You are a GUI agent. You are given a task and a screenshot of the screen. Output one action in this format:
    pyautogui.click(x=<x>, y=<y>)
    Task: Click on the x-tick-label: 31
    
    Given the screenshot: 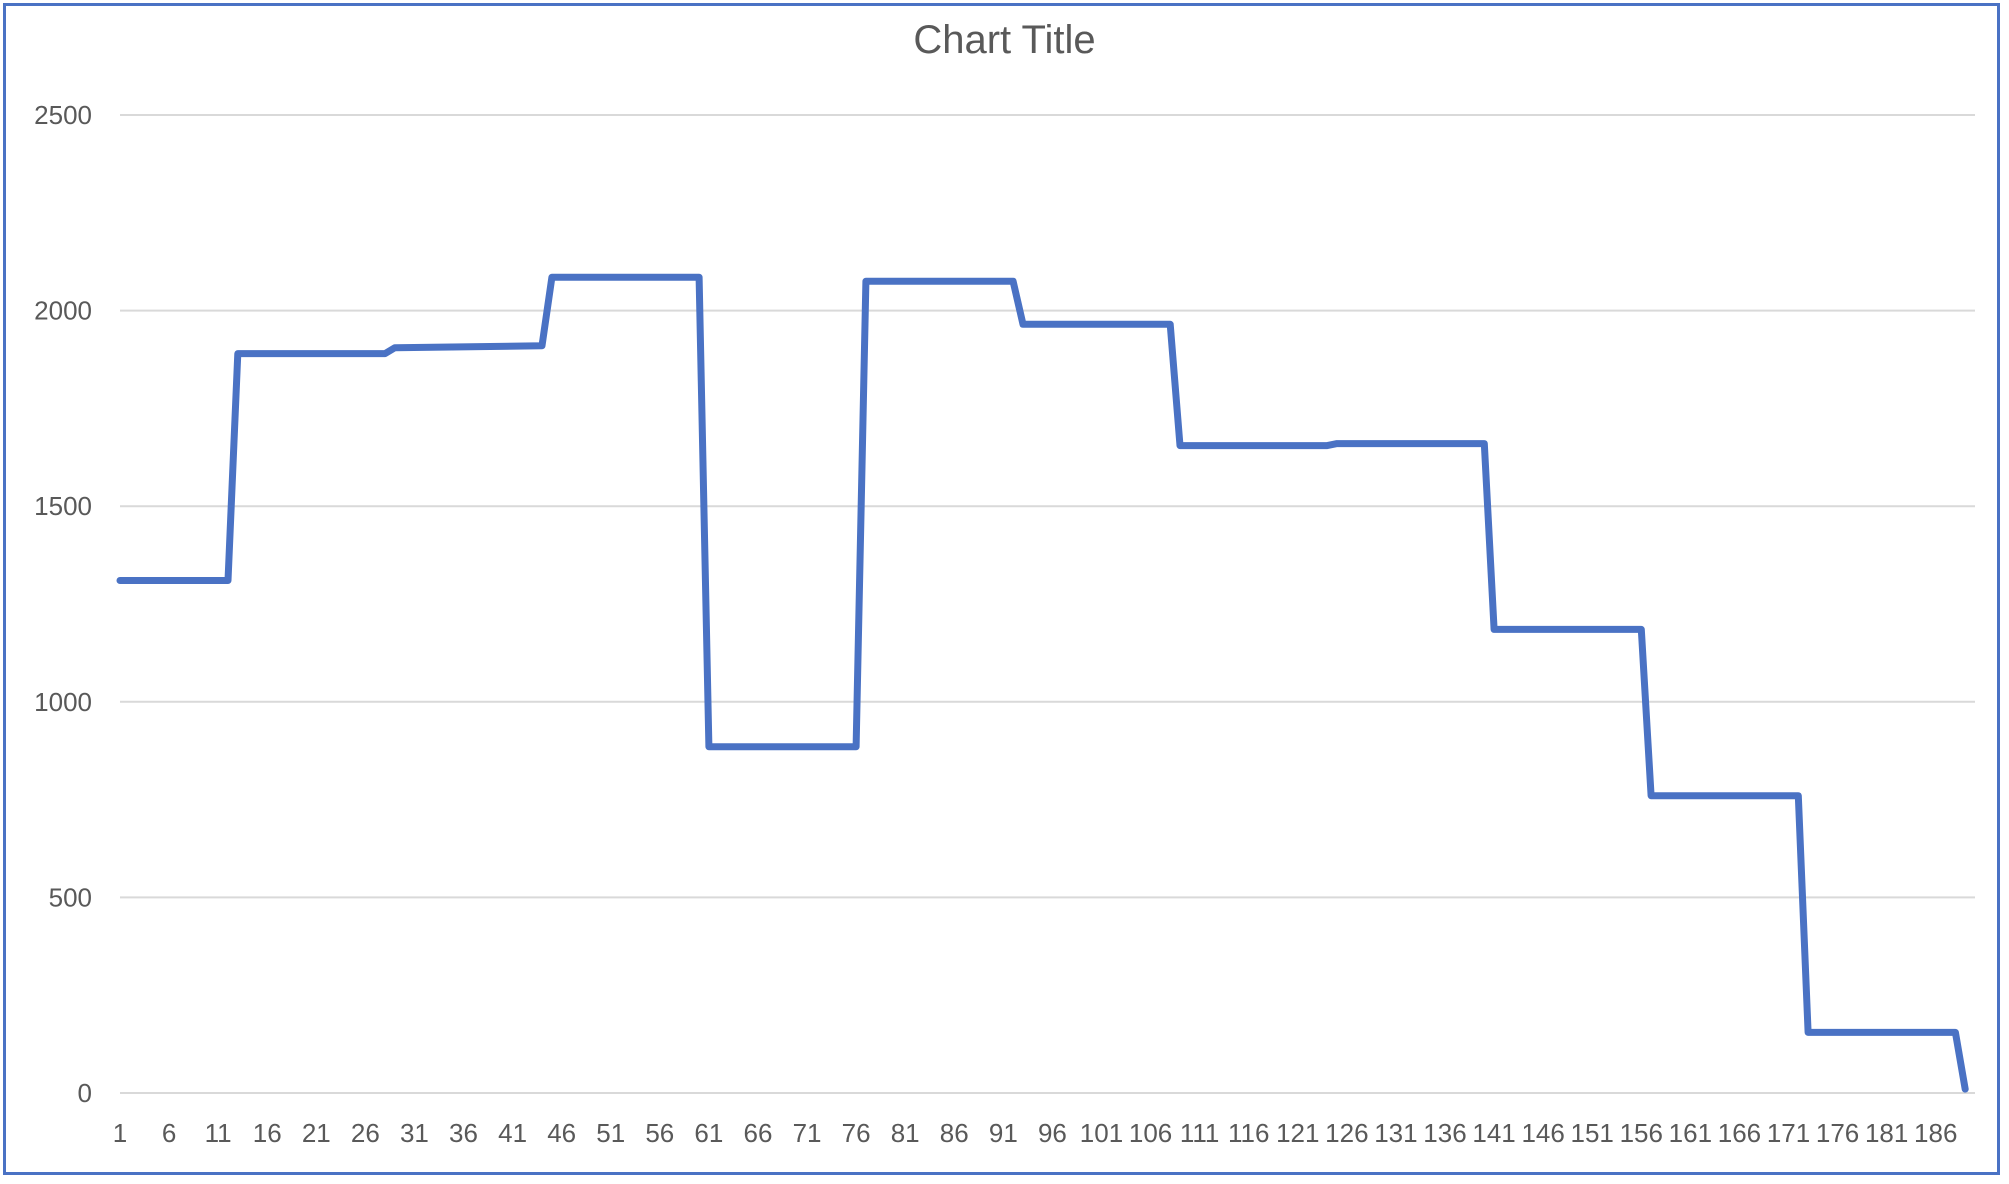 What is the action you would take?
    pyautogui.click(x=414, y=1133)
    